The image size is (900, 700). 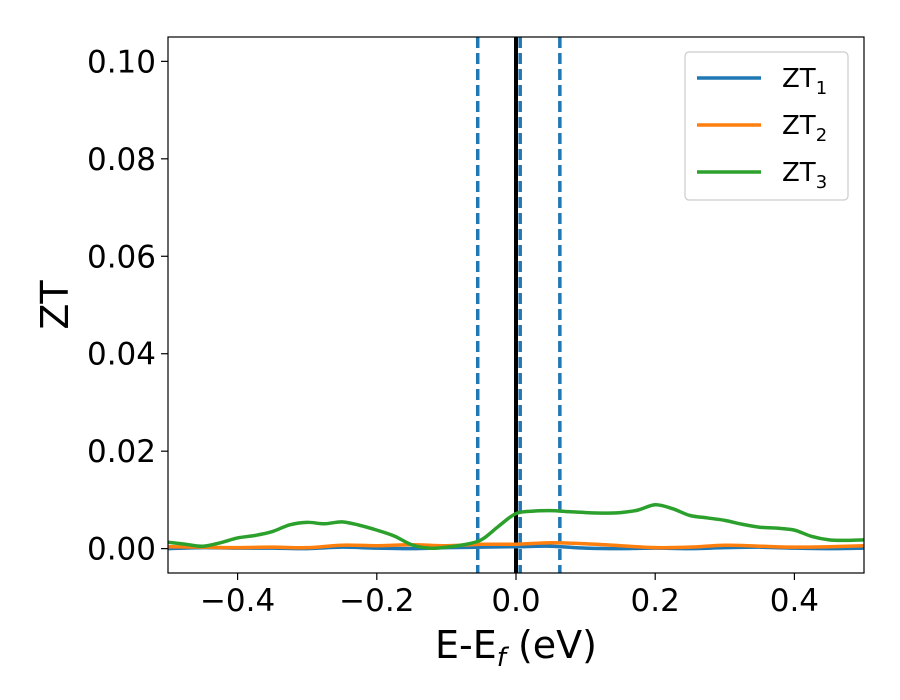 What do you see at coordinates (655, 601) in the screenshot?
I see `x-tick-label: 0.2` at bounding box center [655, 601].